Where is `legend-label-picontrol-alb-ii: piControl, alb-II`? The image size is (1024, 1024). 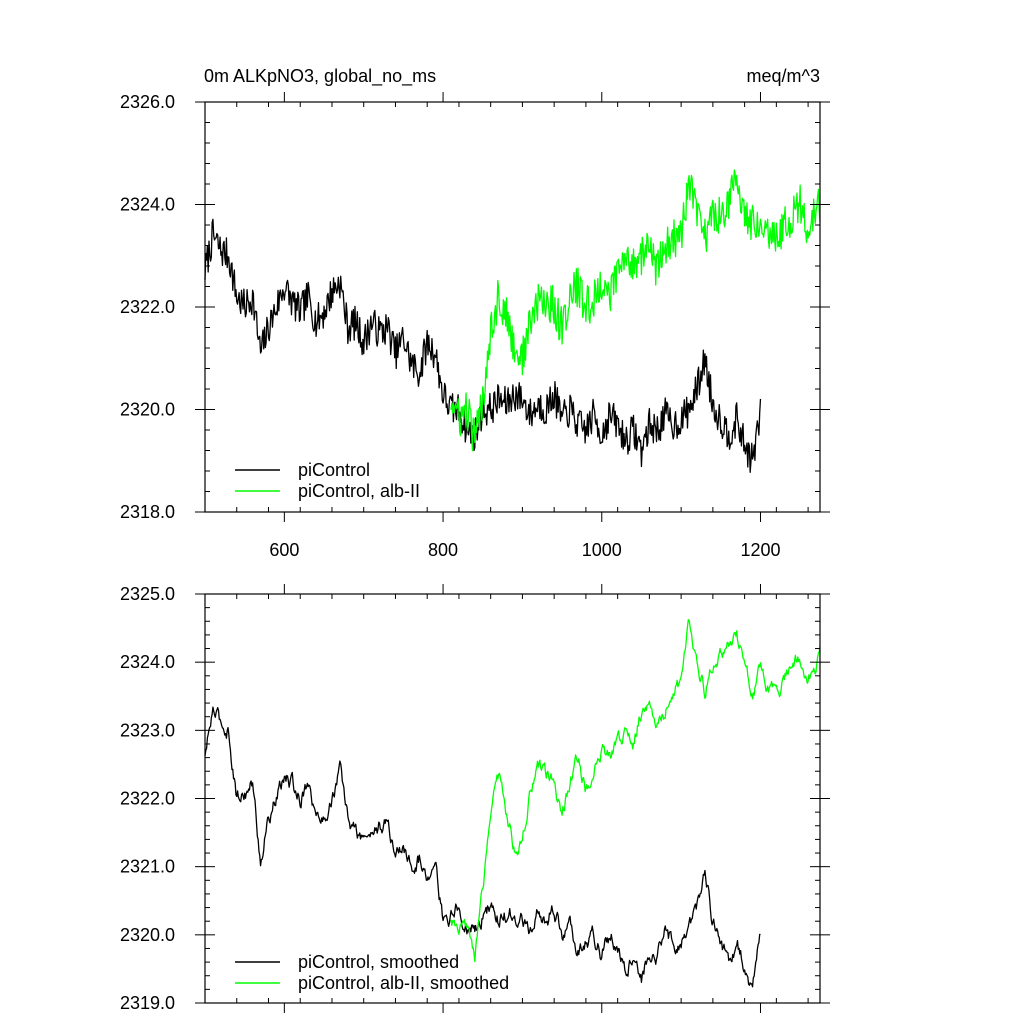 legend-label-picontrol-alb-ii: piControl, alb-II is located at coordinates (359, 491).